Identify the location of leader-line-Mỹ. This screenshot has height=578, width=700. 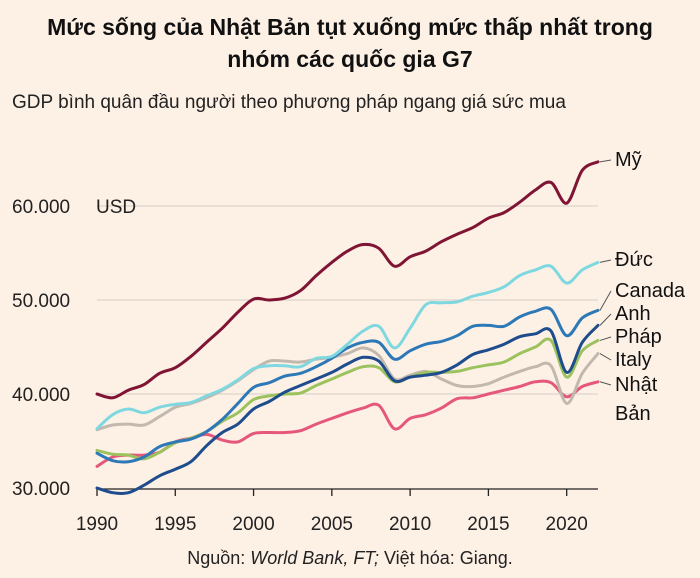
(605, 161).